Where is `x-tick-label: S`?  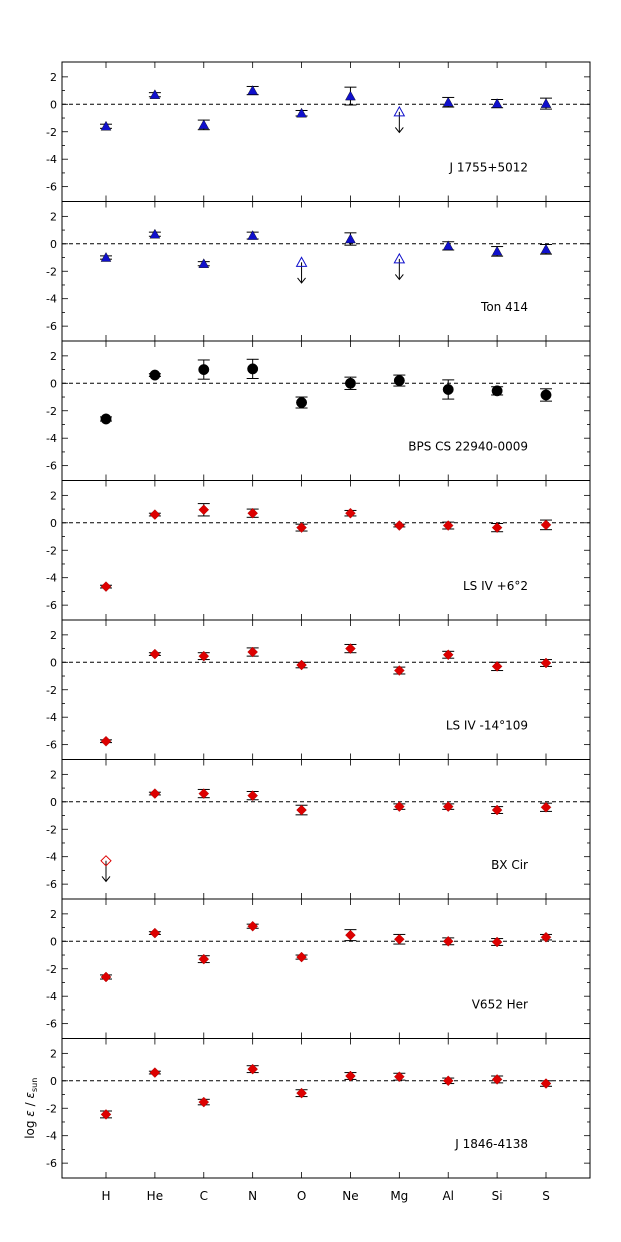 x-tick-label: S is located at coordinates (546, 1196).